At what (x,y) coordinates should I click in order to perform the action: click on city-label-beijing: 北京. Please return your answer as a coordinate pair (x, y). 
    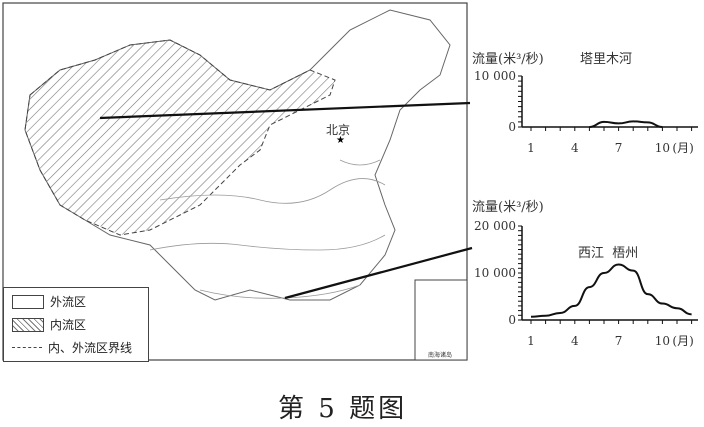
    Looking at the image, I should click on (338, 130).